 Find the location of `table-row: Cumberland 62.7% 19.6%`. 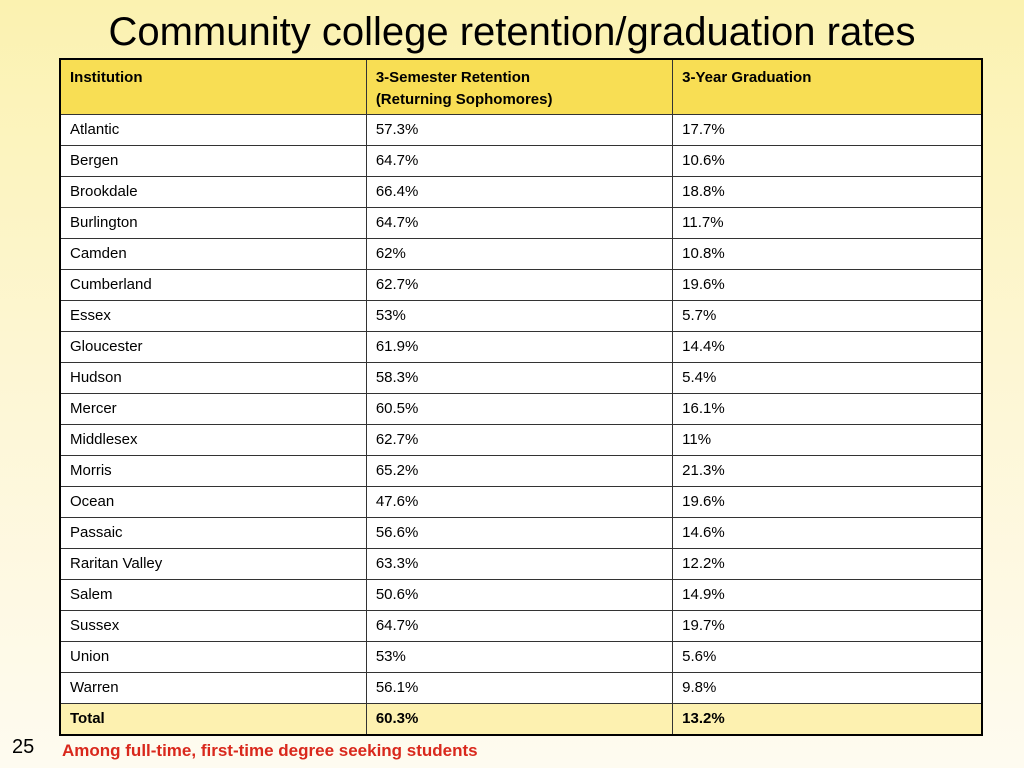

table-row: Cumberland 62.7% 19.6% is located at coordinates (521, 284).